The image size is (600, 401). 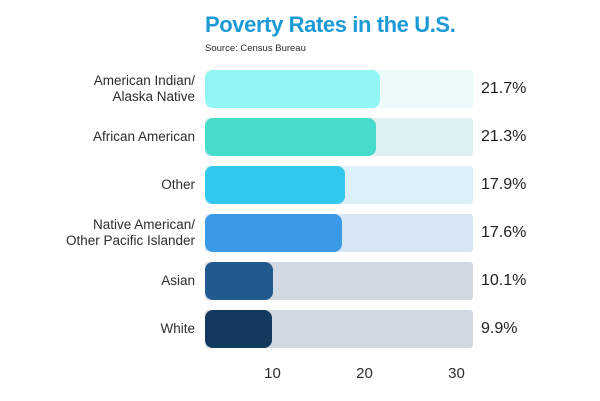 I want to click on x-axis: 10 20 30, so click(x=300, y=377).